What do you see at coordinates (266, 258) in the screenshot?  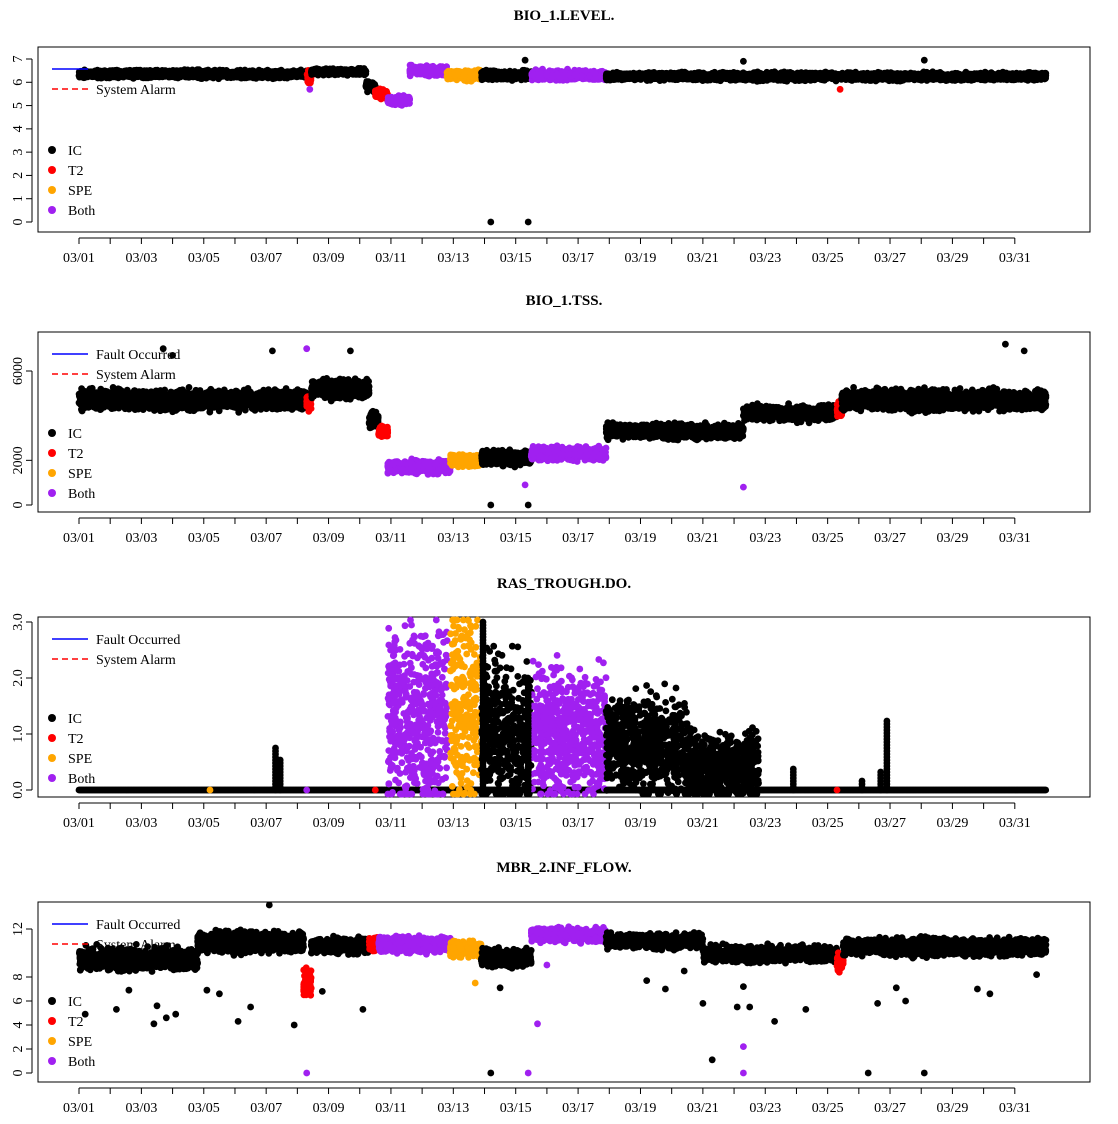 I see `x-tick-label: 03/07` at bounding box center [266, 258].